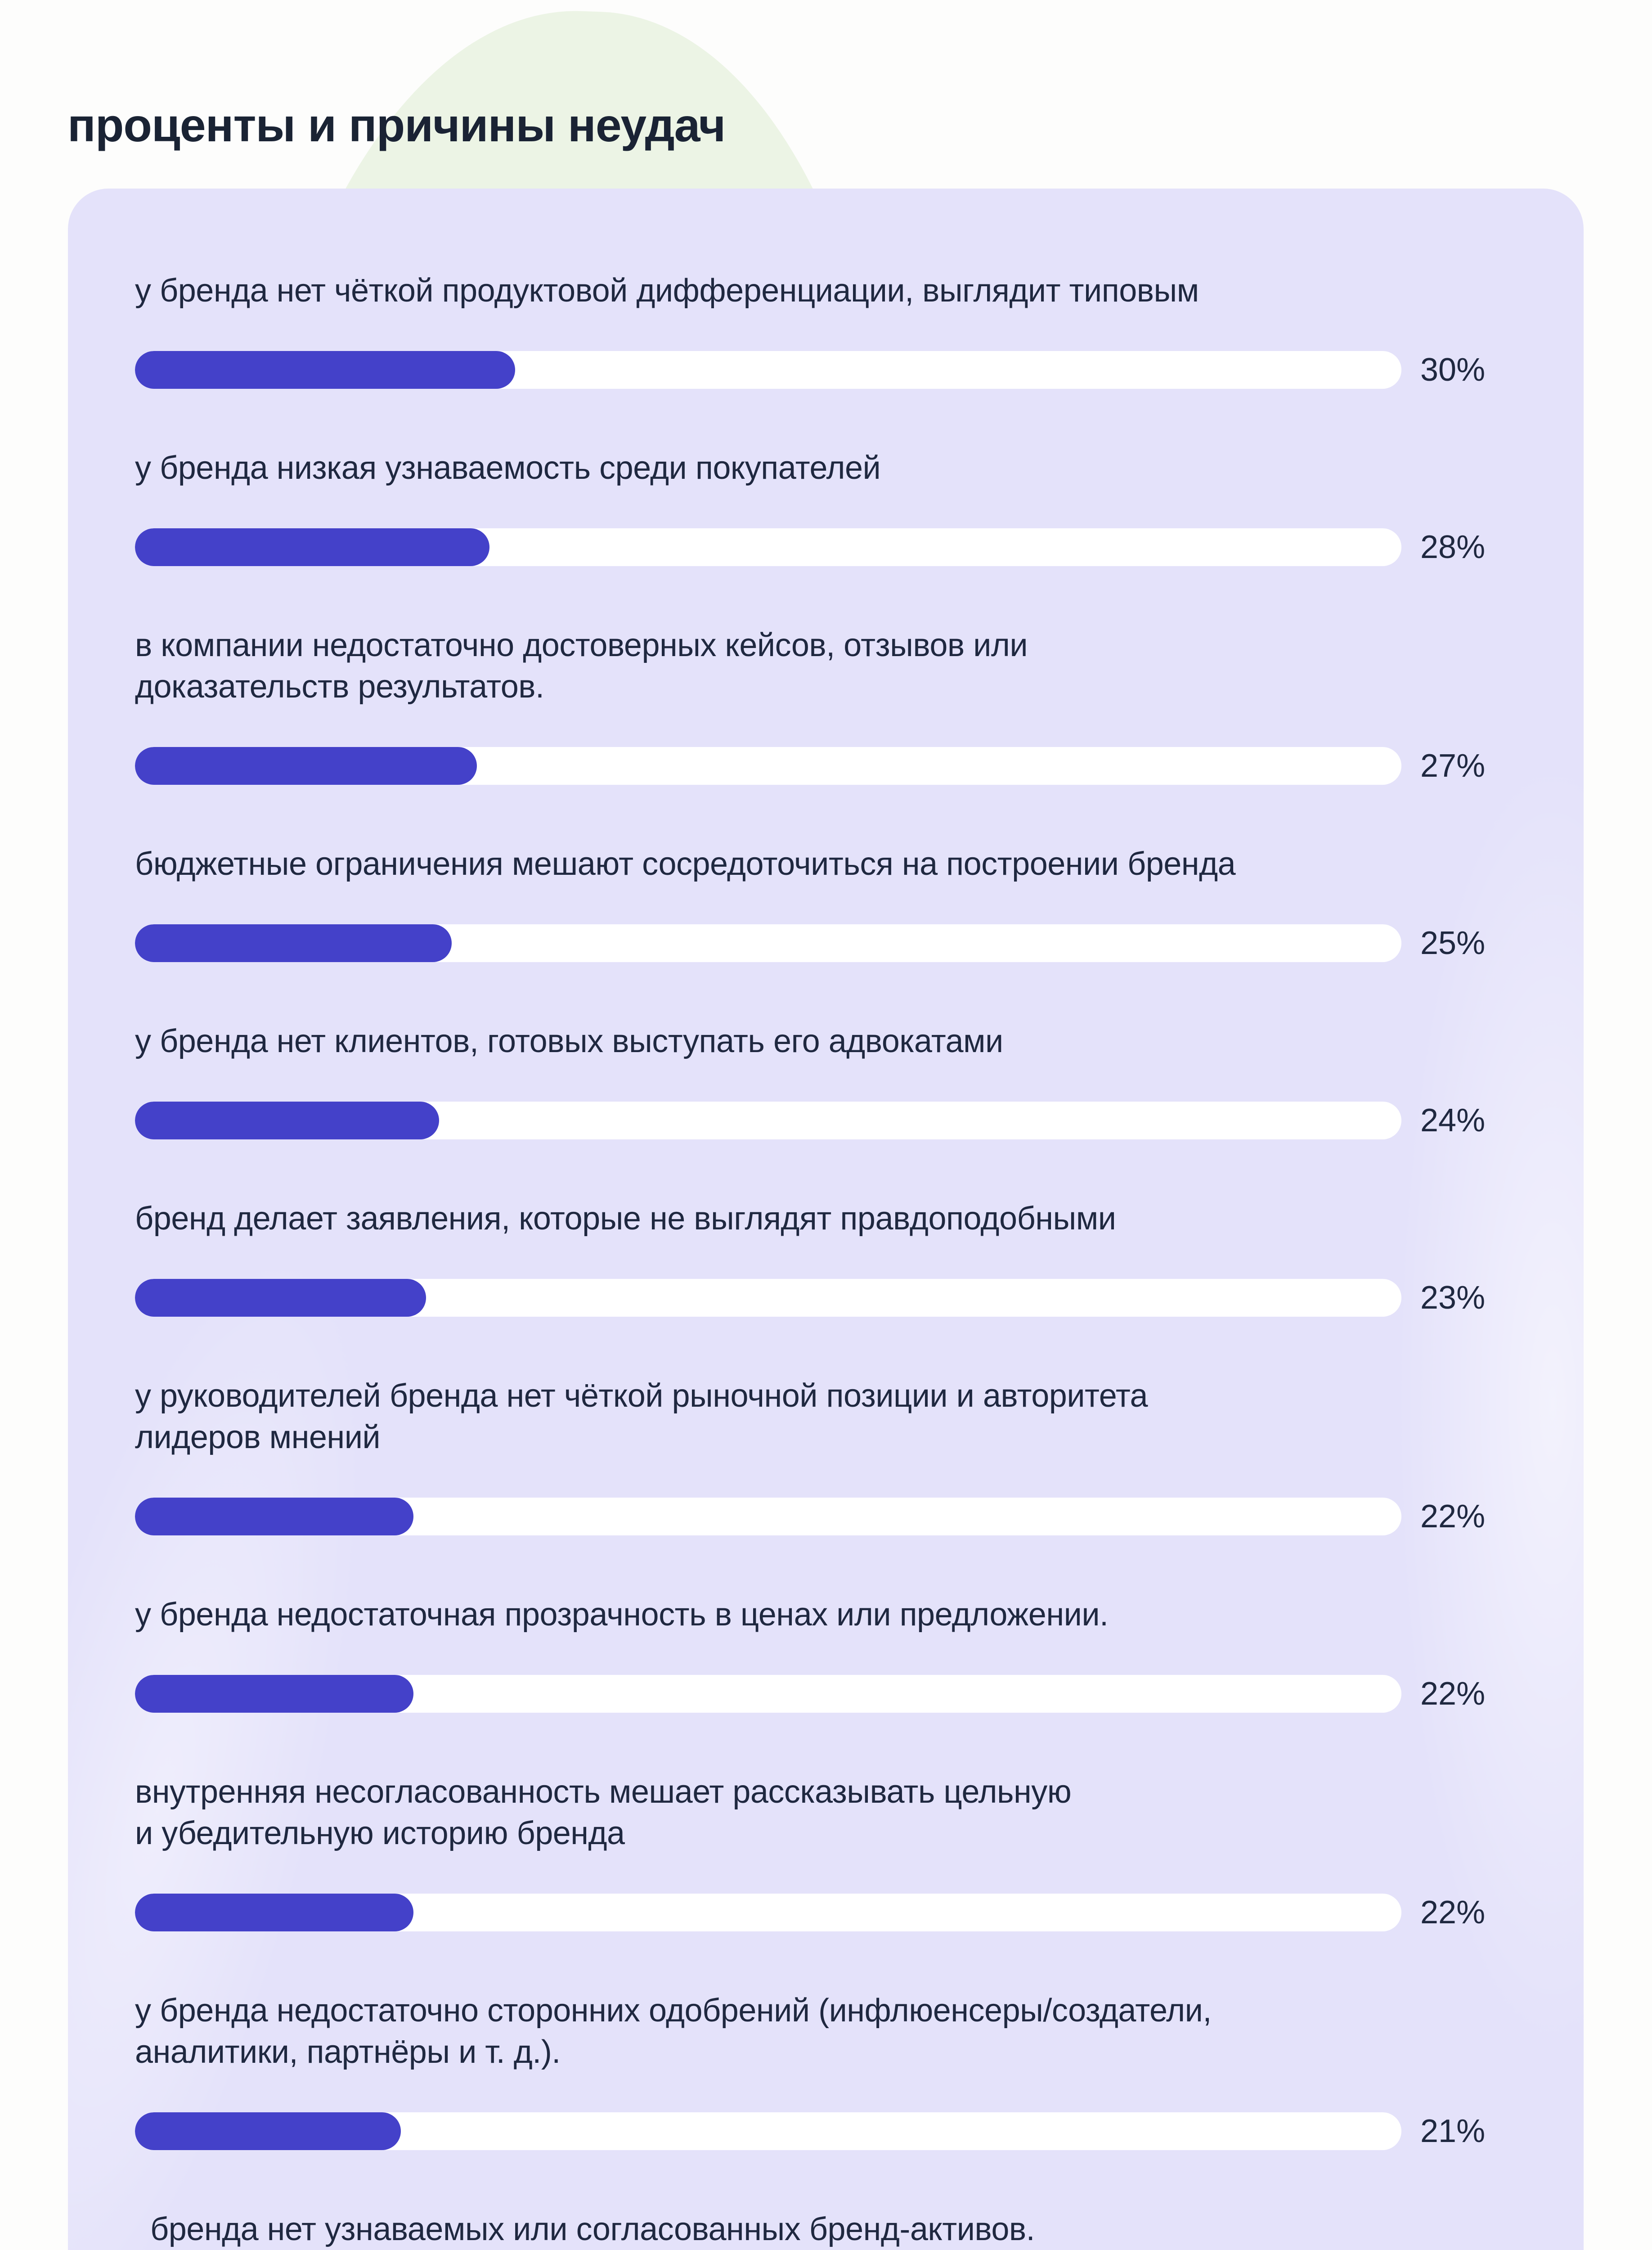 The width and height of the screenshot is (1652, 2250). I want to click on value-label: 24%, so click(1453, 1120).